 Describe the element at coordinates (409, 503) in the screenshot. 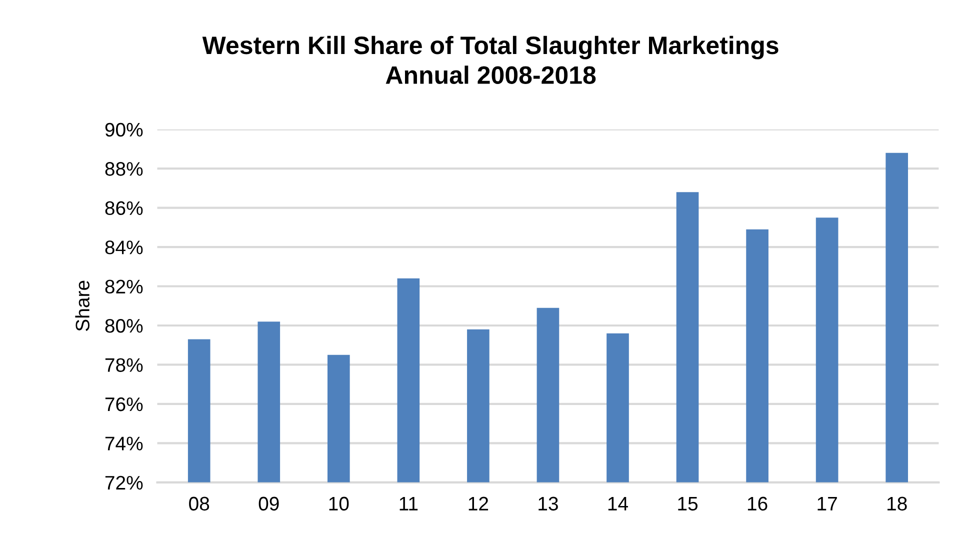

I see `x-tick-label: 11` at that location.